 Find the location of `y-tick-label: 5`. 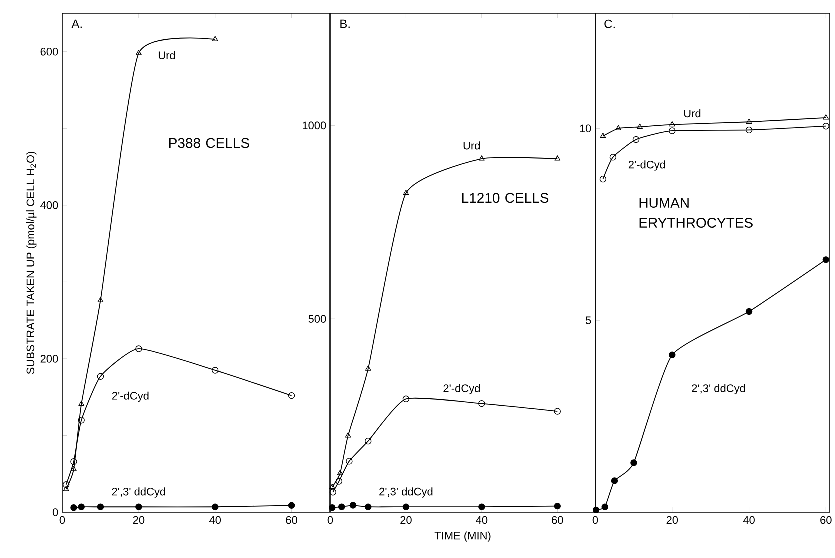

y-tick-label: 5 is located at coordinates (589, 320).